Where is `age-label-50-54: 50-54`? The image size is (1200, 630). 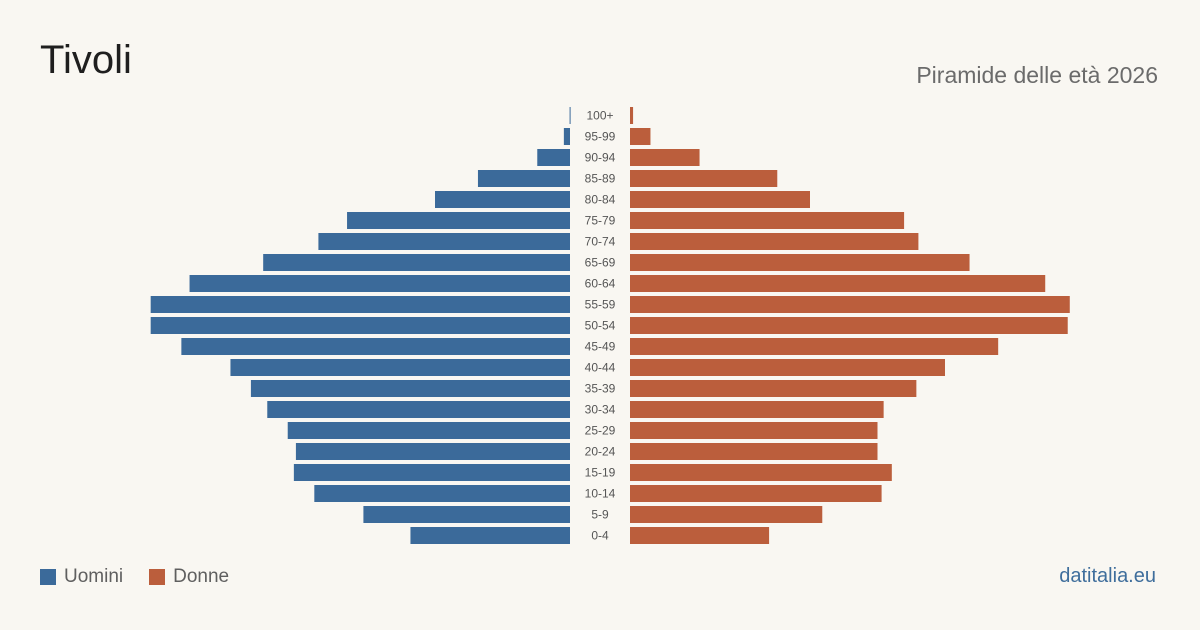
age-label-50-54: 50-54 is located at coordinates (600, 326).